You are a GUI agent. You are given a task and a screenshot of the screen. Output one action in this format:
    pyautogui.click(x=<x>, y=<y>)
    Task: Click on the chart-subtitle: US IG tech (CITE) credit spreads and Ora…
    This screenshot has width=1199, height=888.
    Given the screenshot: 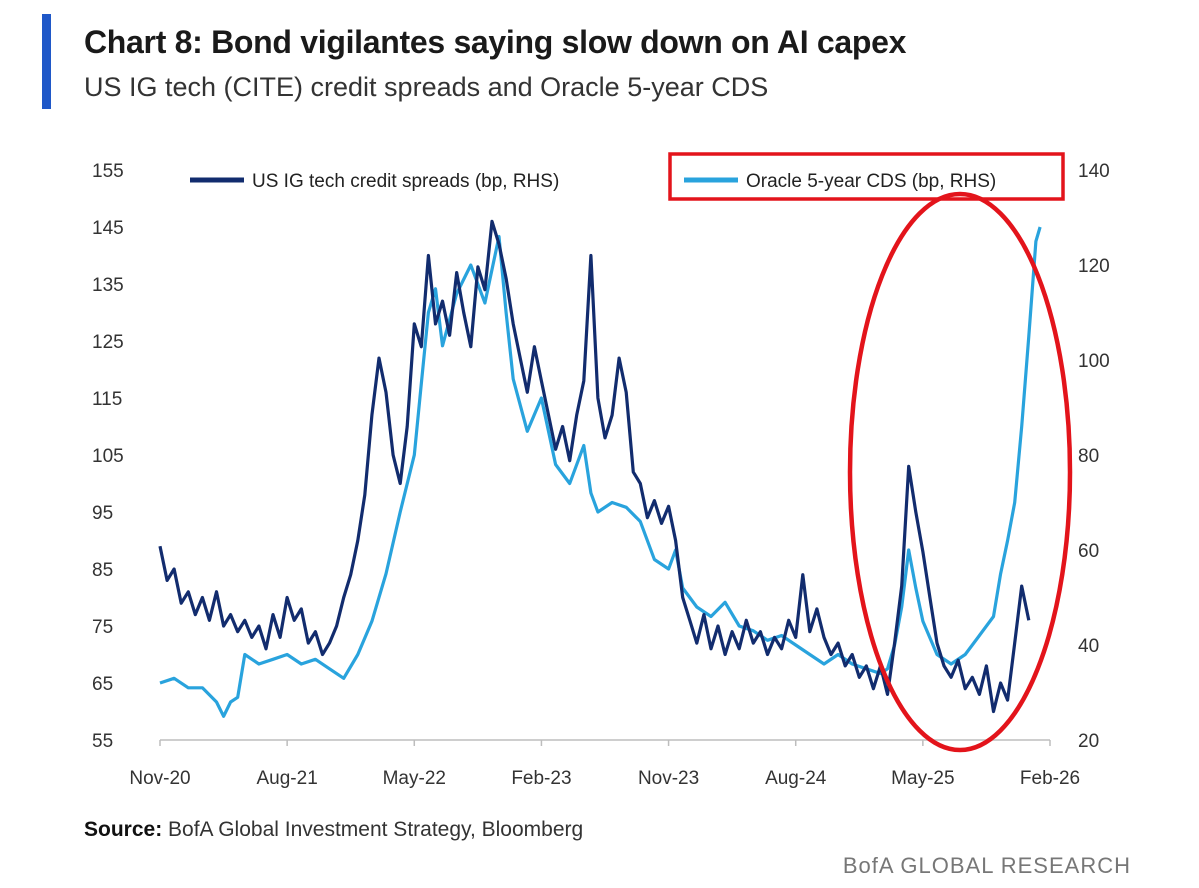 What is the action you would take?
    pyautogui.click(x=426, y=87)
    